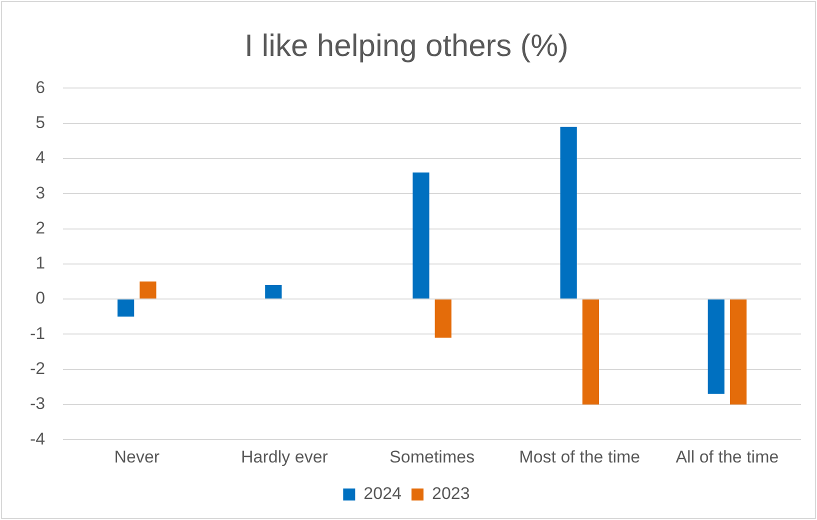 This screenshot has height=520, width=817. Describe the element at coordinates (41, 263) in the screenshot. I see `y-tick-label: 1` at that location.